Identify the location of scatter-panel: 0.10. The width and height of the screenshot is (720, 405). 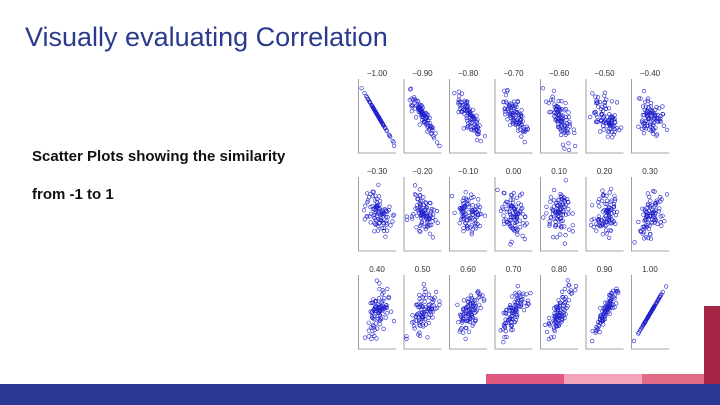
(559, 209).